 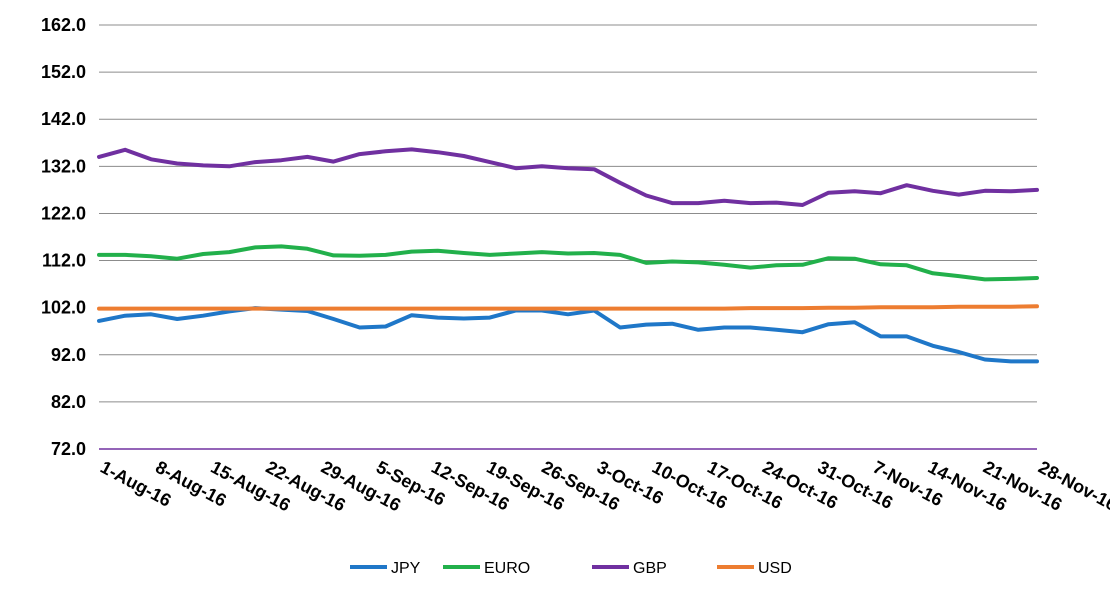 What do you see at coordinates (63, 308) in the screenshot?
I see `y-tick-label: 102.0` at bounding box center [63, 308].